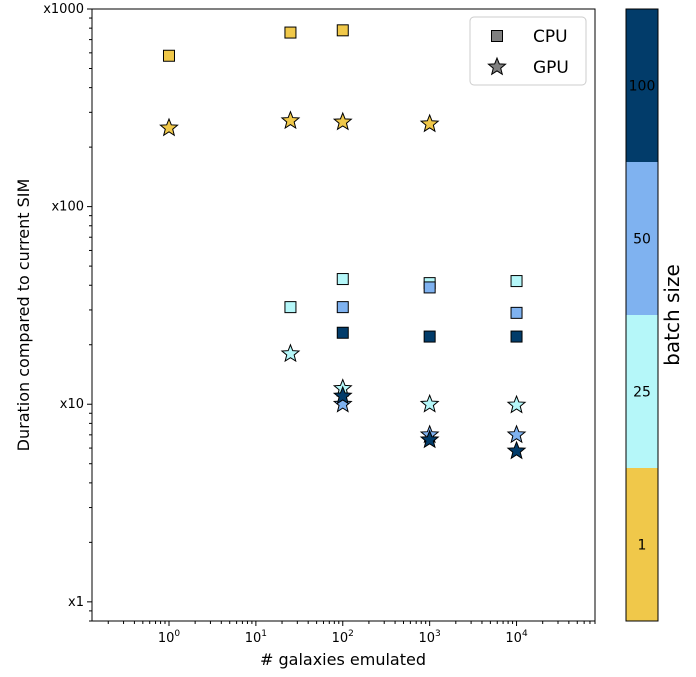 The width and height of the screenshot is (696, 677). I want to click on y-tick-label: x10, so click(72, 404).